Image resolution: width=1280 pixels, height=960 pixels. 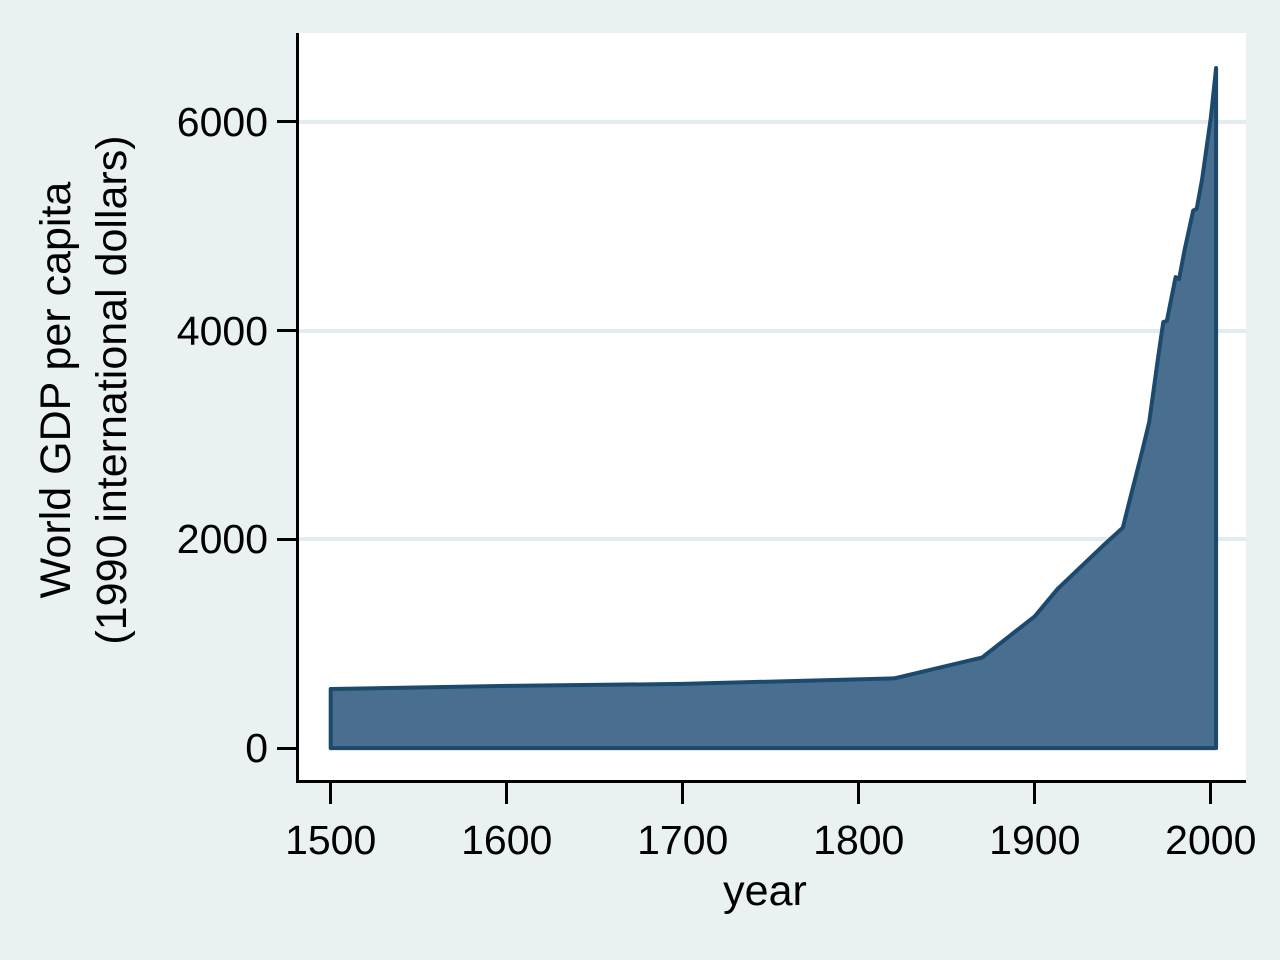 I want to click on x-tick-label-1600: 1600, so click(x=507, y=840).